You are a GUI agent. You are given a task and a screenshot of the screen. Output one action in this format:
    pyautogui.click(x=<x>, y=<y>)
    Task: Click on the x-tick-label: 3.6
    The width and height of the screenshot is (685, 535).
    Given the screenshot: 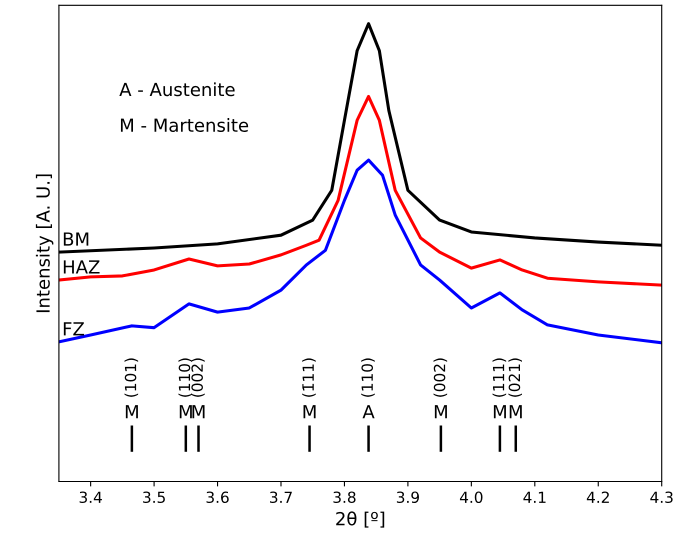 What is the action you would take?
    pyautogui.click(x=217, y=497)
    